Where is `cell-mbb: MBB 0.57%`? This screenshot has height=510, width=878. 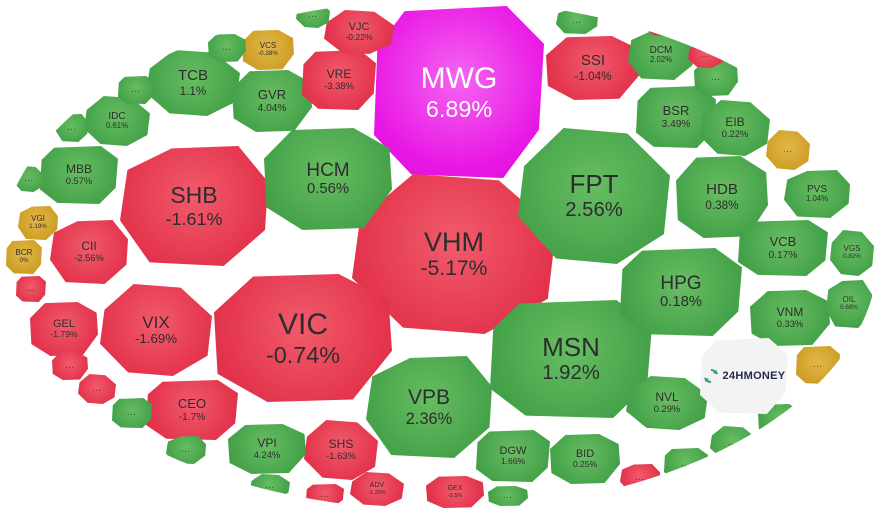
cell-mbb: MBB 0.57% is located at coordinates (79, 175).